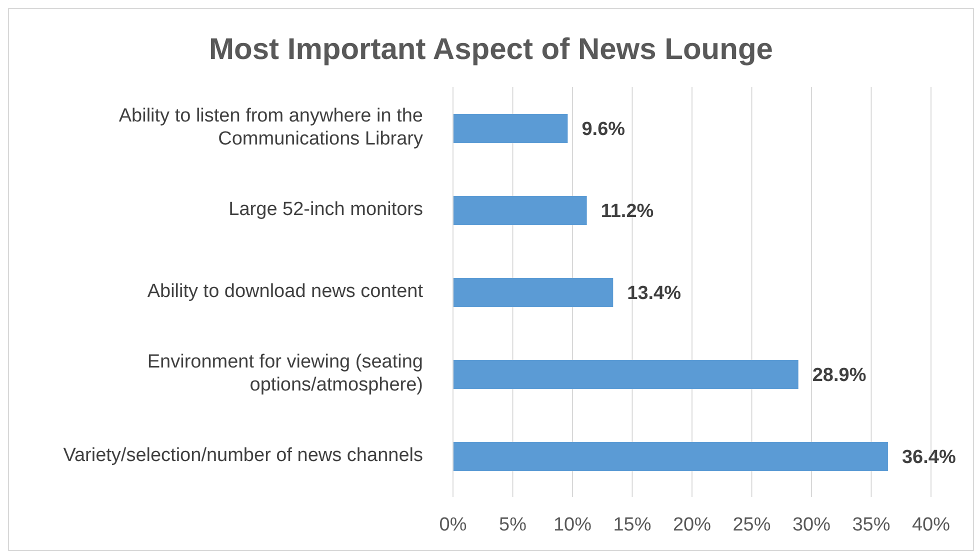 The image size is (980, 557). Describe the element at coordinates (572, 525) in the screenshot. I see `x-tick-label: 10%` at that location.